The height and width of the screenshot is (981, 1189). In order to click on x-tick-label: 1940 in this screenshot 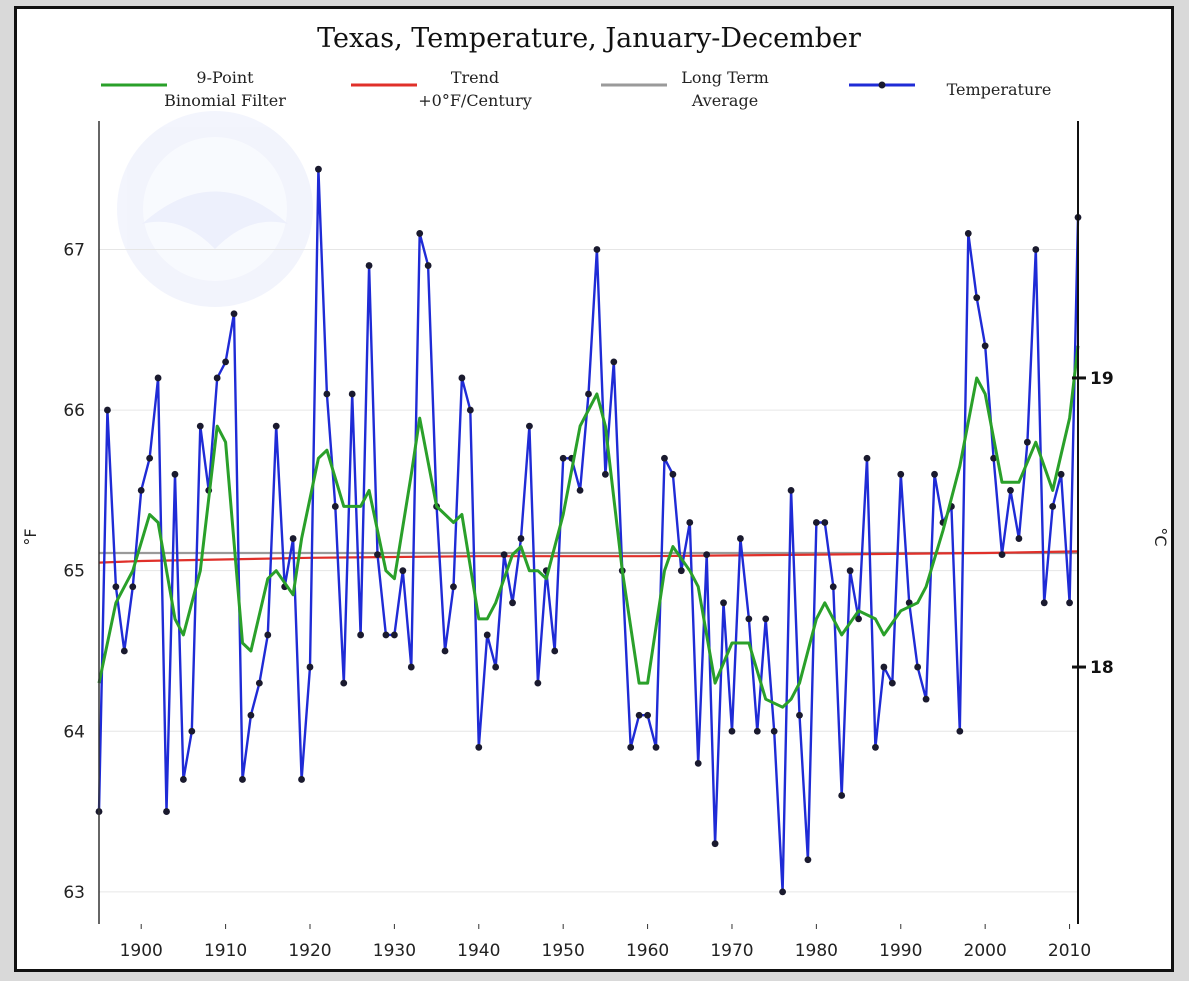, I will do `click(478, 951)`.